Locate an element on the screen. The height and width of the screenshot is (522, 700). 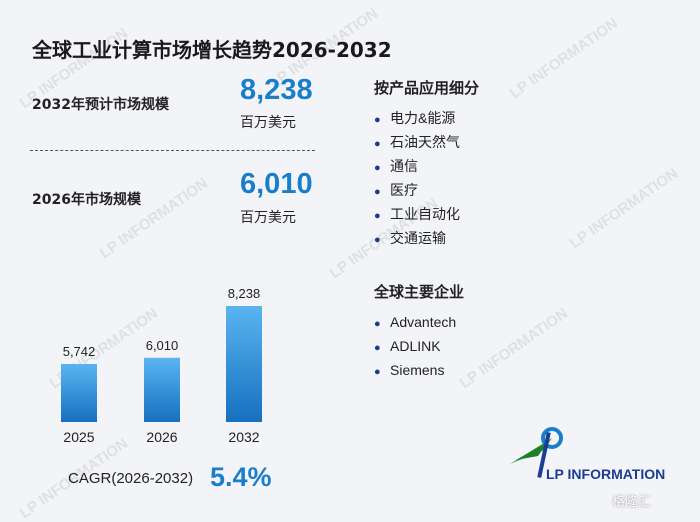
page-title: 全球工业计算市场增长趋势2026-2032 is located at coordinates (212, 50).